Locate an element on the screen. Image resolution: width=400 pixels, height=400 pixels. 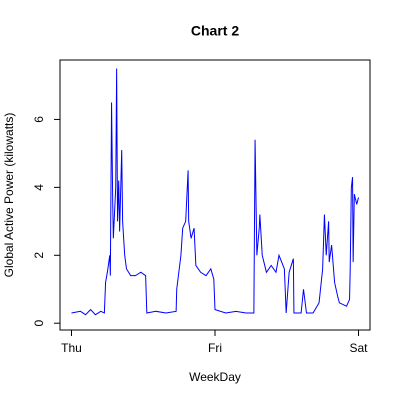
y-tick-label: 4 is located at coordinates (39, 187).